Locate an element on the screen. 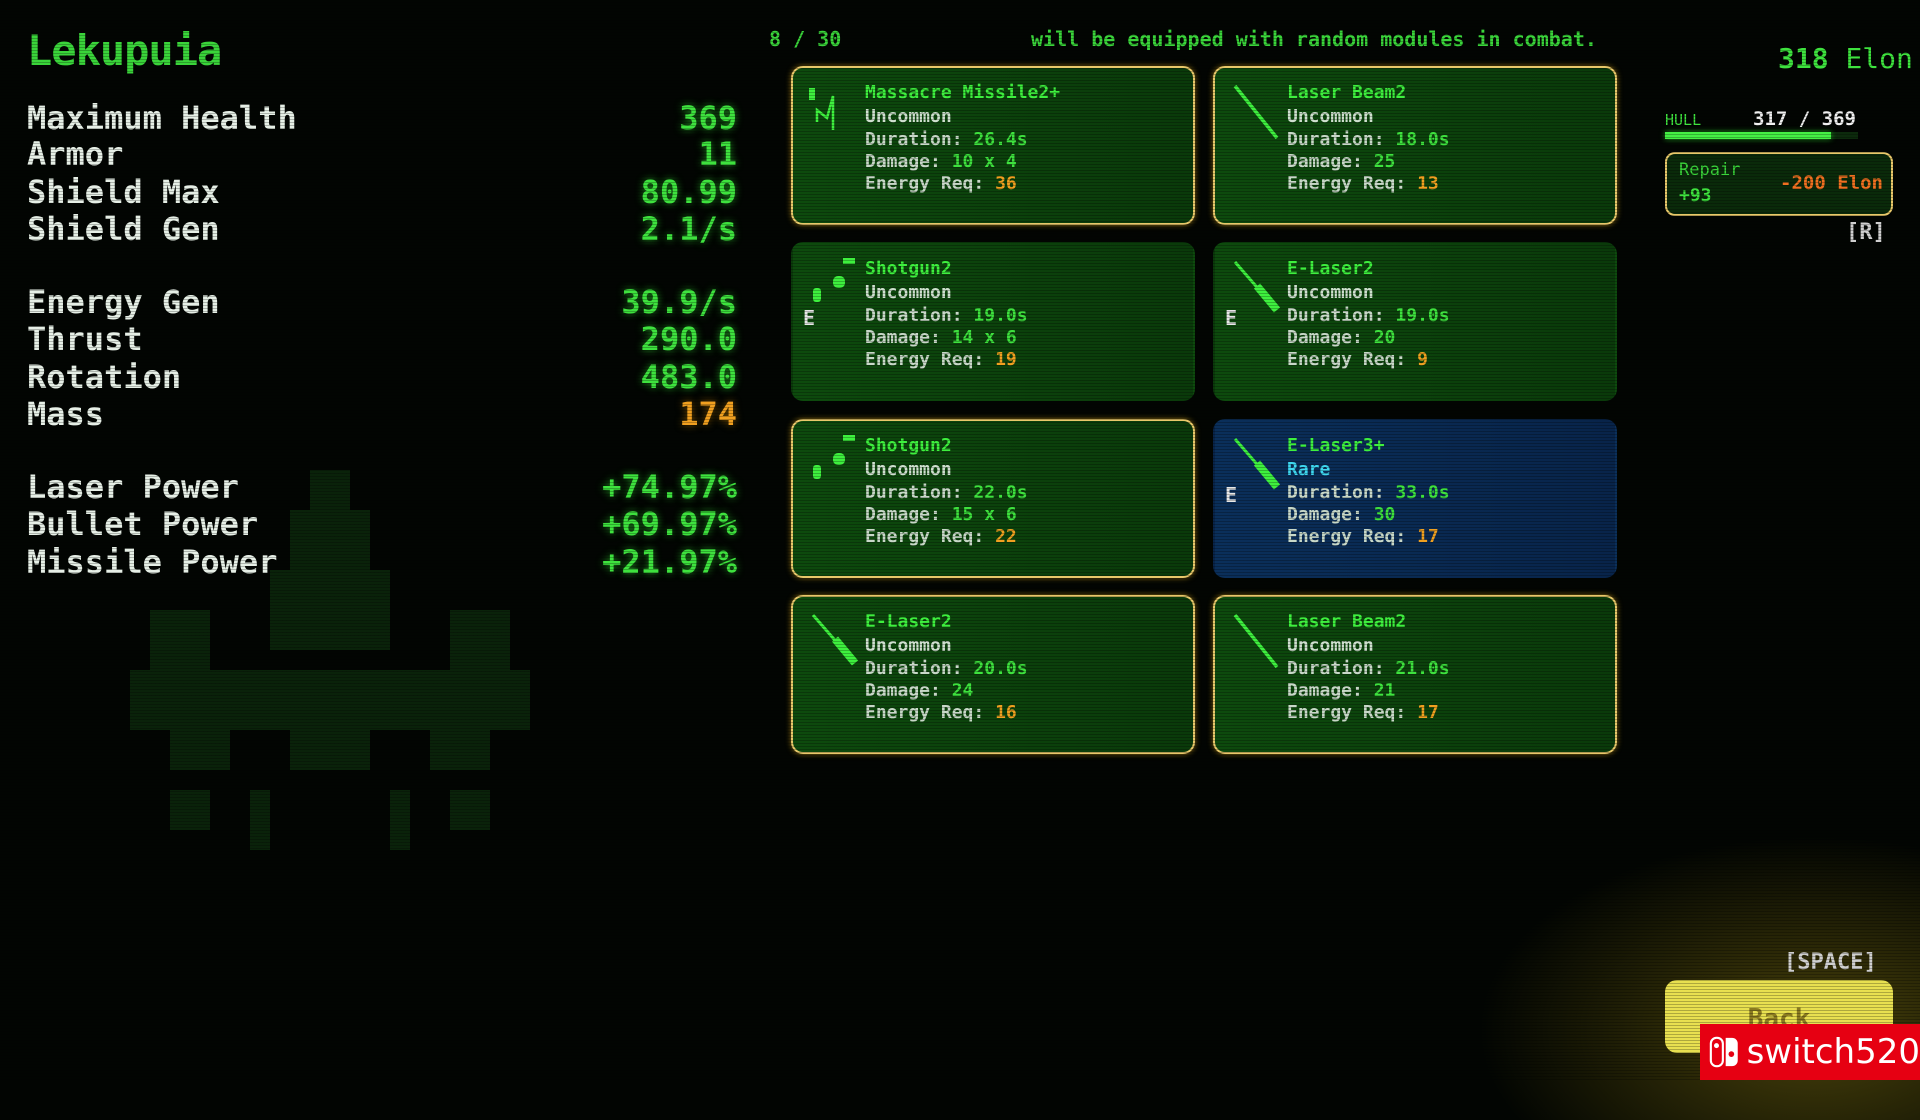  energy-value: 9 is located at coordinates (1422, 359).